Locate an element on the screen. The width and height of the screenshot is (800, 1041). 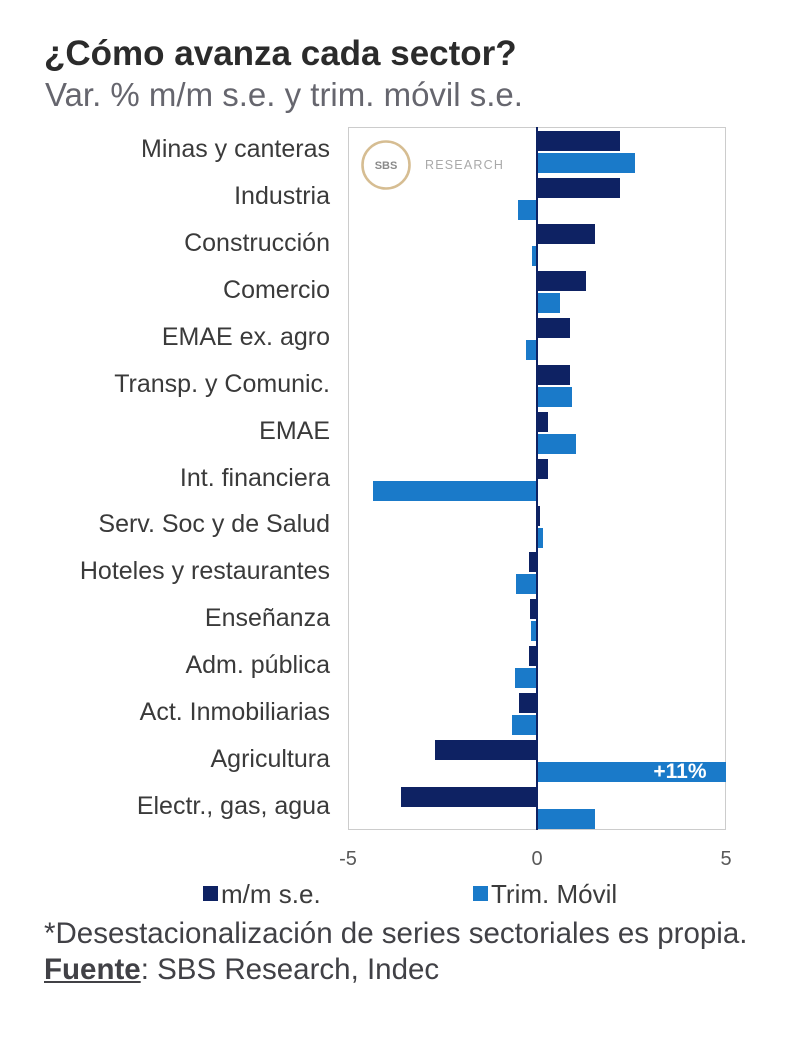
svg-text: SBS is located at coordinates (386, 166).